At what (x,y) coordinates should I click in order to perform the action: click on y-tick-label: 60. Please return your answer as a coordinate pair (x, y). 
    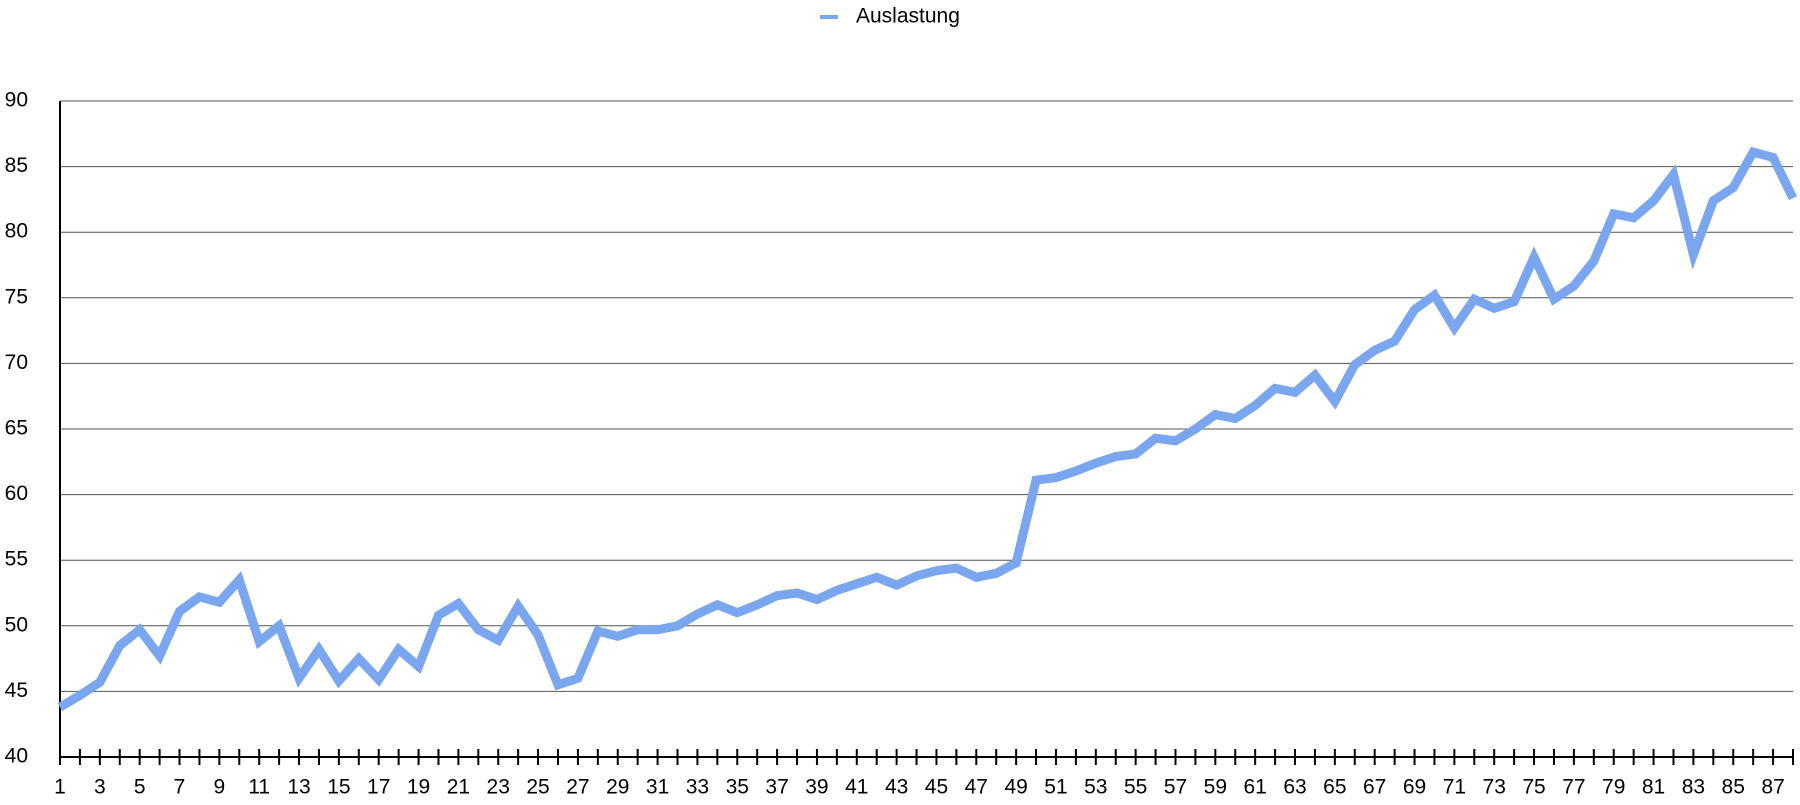
    Looking at the image, I should click on (16, 493).